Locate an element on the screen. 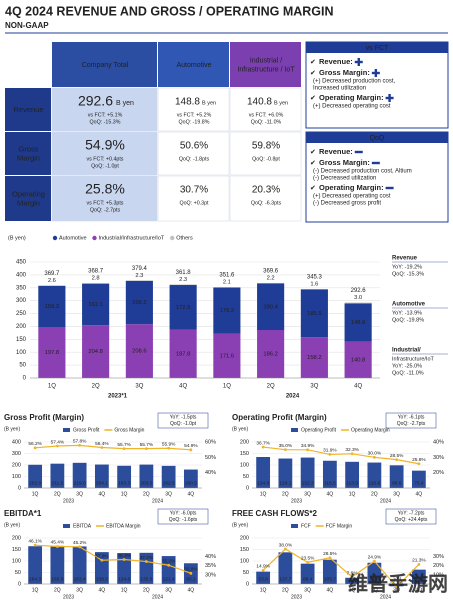  line-label: 57.4% is located at coordinates (58, 442).